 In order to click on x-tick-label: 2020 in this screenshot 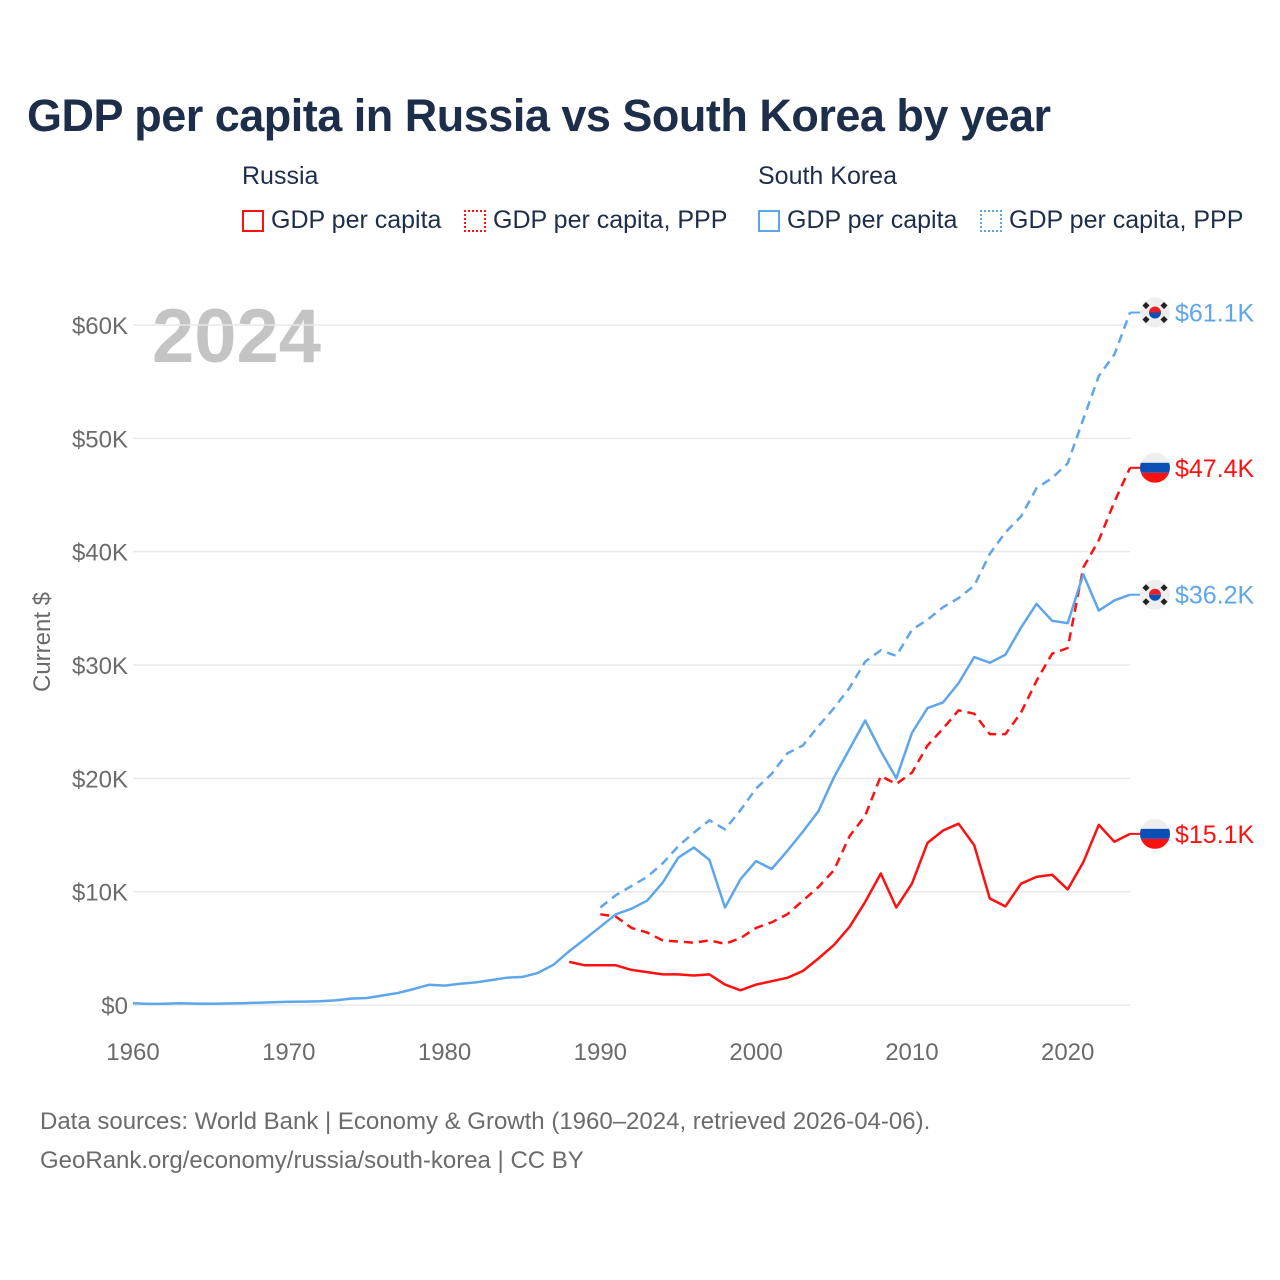, I will do `click(1067, 1052)`.